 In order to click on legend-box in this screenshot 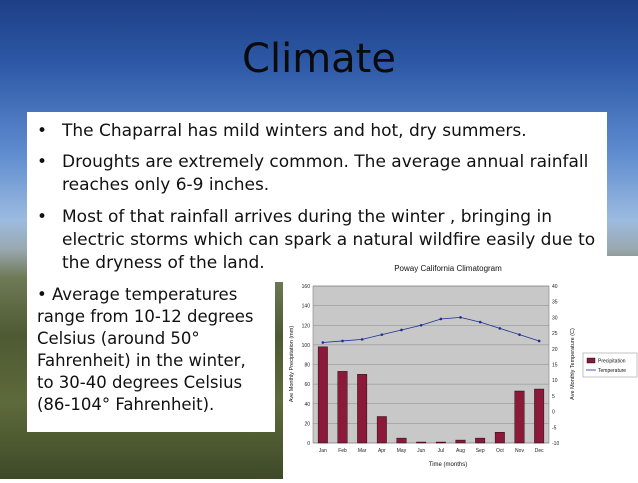, I will do `click(610, 365)`.